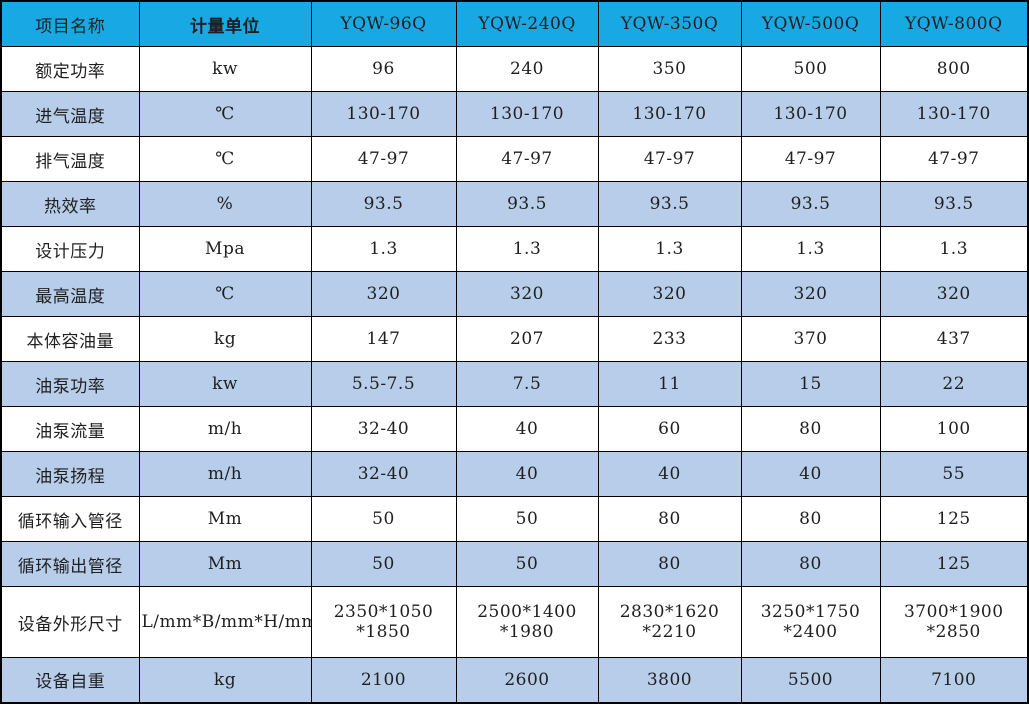  I want to click on cell-value: 2830*1620 *2210, so click(669, 622).